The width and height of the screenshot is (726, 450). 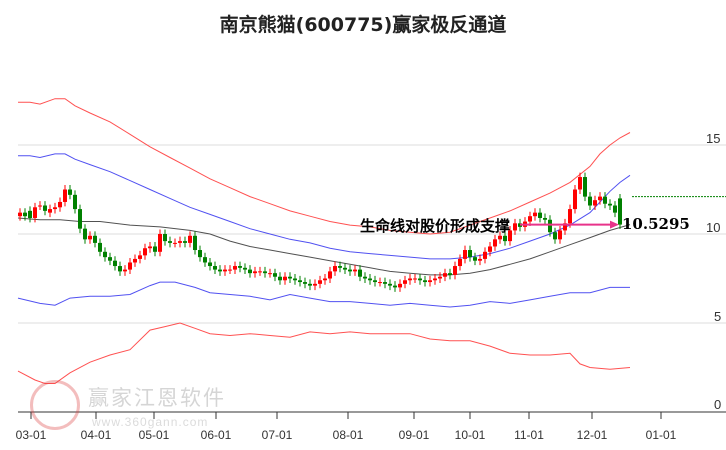 I want to click on x-tick-label: 01-01, so click(x=661, y=435).